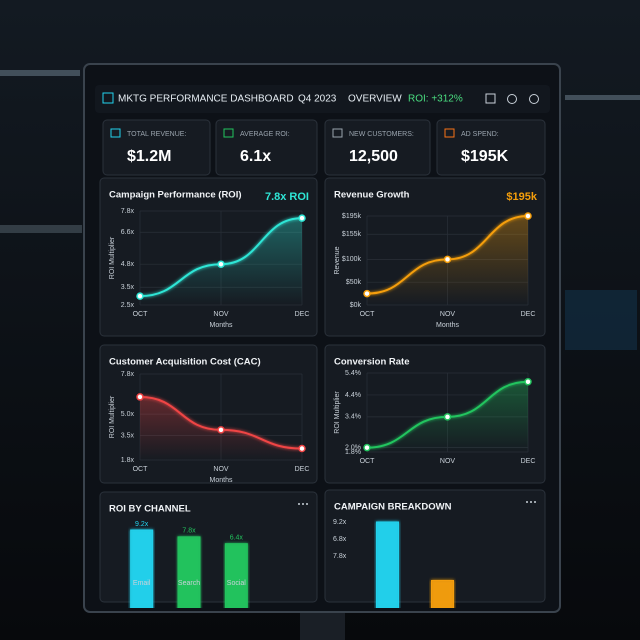  What do you see at coordinates (393, 507) in the screenshot?
I see `chart-title: CAMPAIGN BREAKDOWN` at bounding box center [393, 507].